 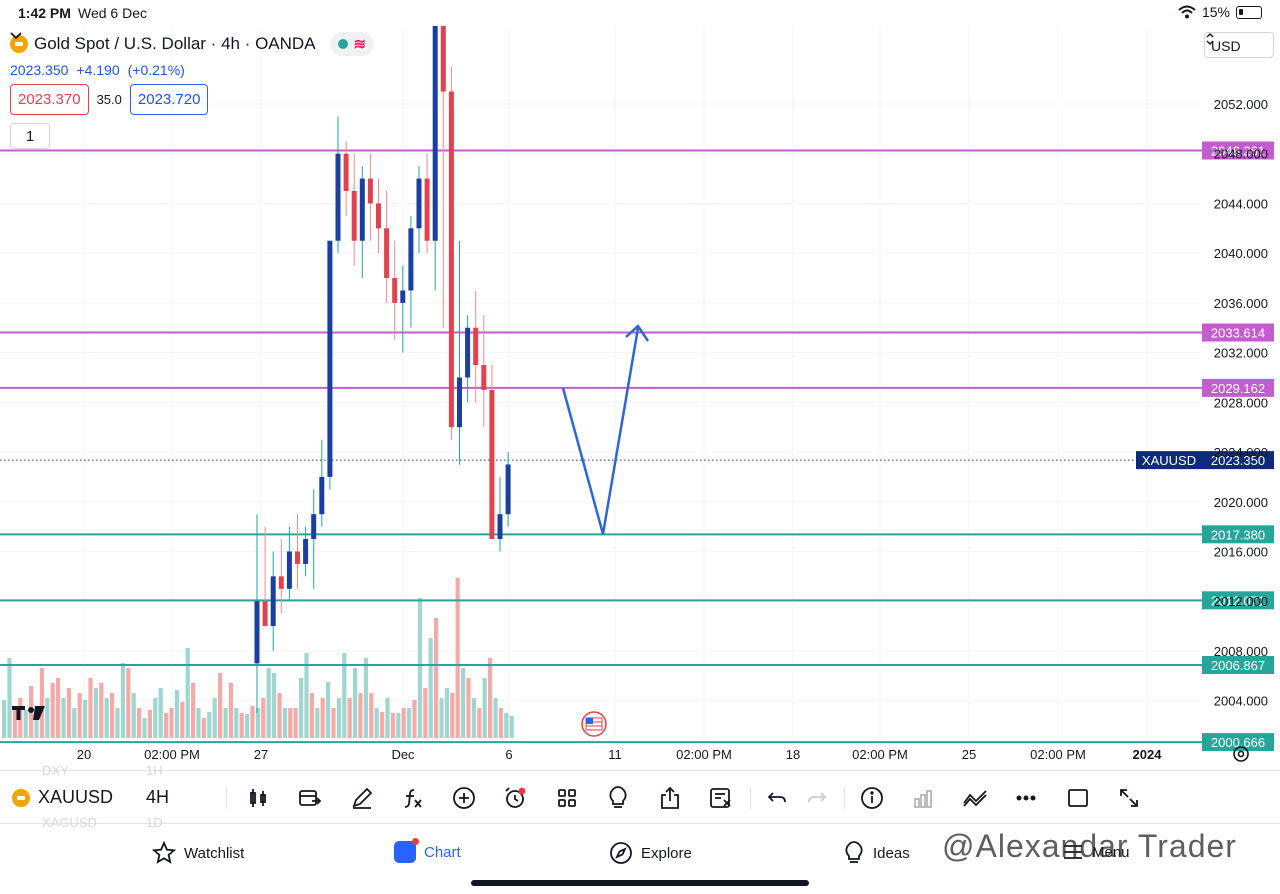 What do you see at coordinates (721, 798) in the screenshot?
I see `clear-drawings-button` at bounding box center [721, 798].